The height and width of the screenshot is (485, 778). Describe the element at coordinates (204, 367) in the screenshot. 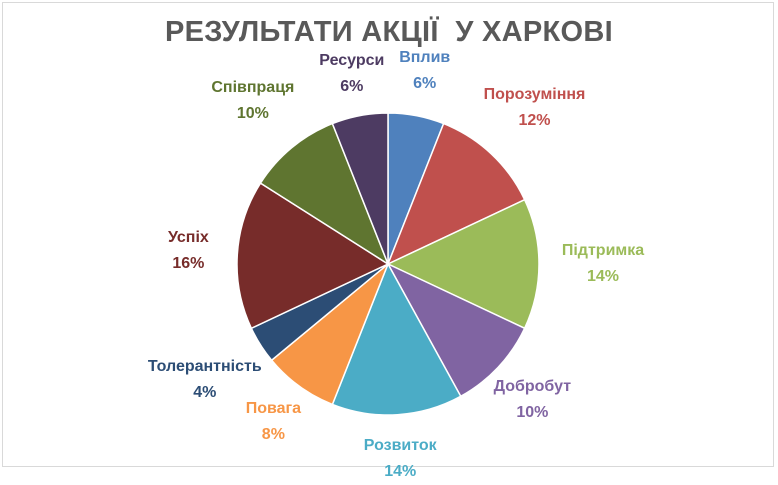

I see `slice-label-name: Толерантність` at that location.